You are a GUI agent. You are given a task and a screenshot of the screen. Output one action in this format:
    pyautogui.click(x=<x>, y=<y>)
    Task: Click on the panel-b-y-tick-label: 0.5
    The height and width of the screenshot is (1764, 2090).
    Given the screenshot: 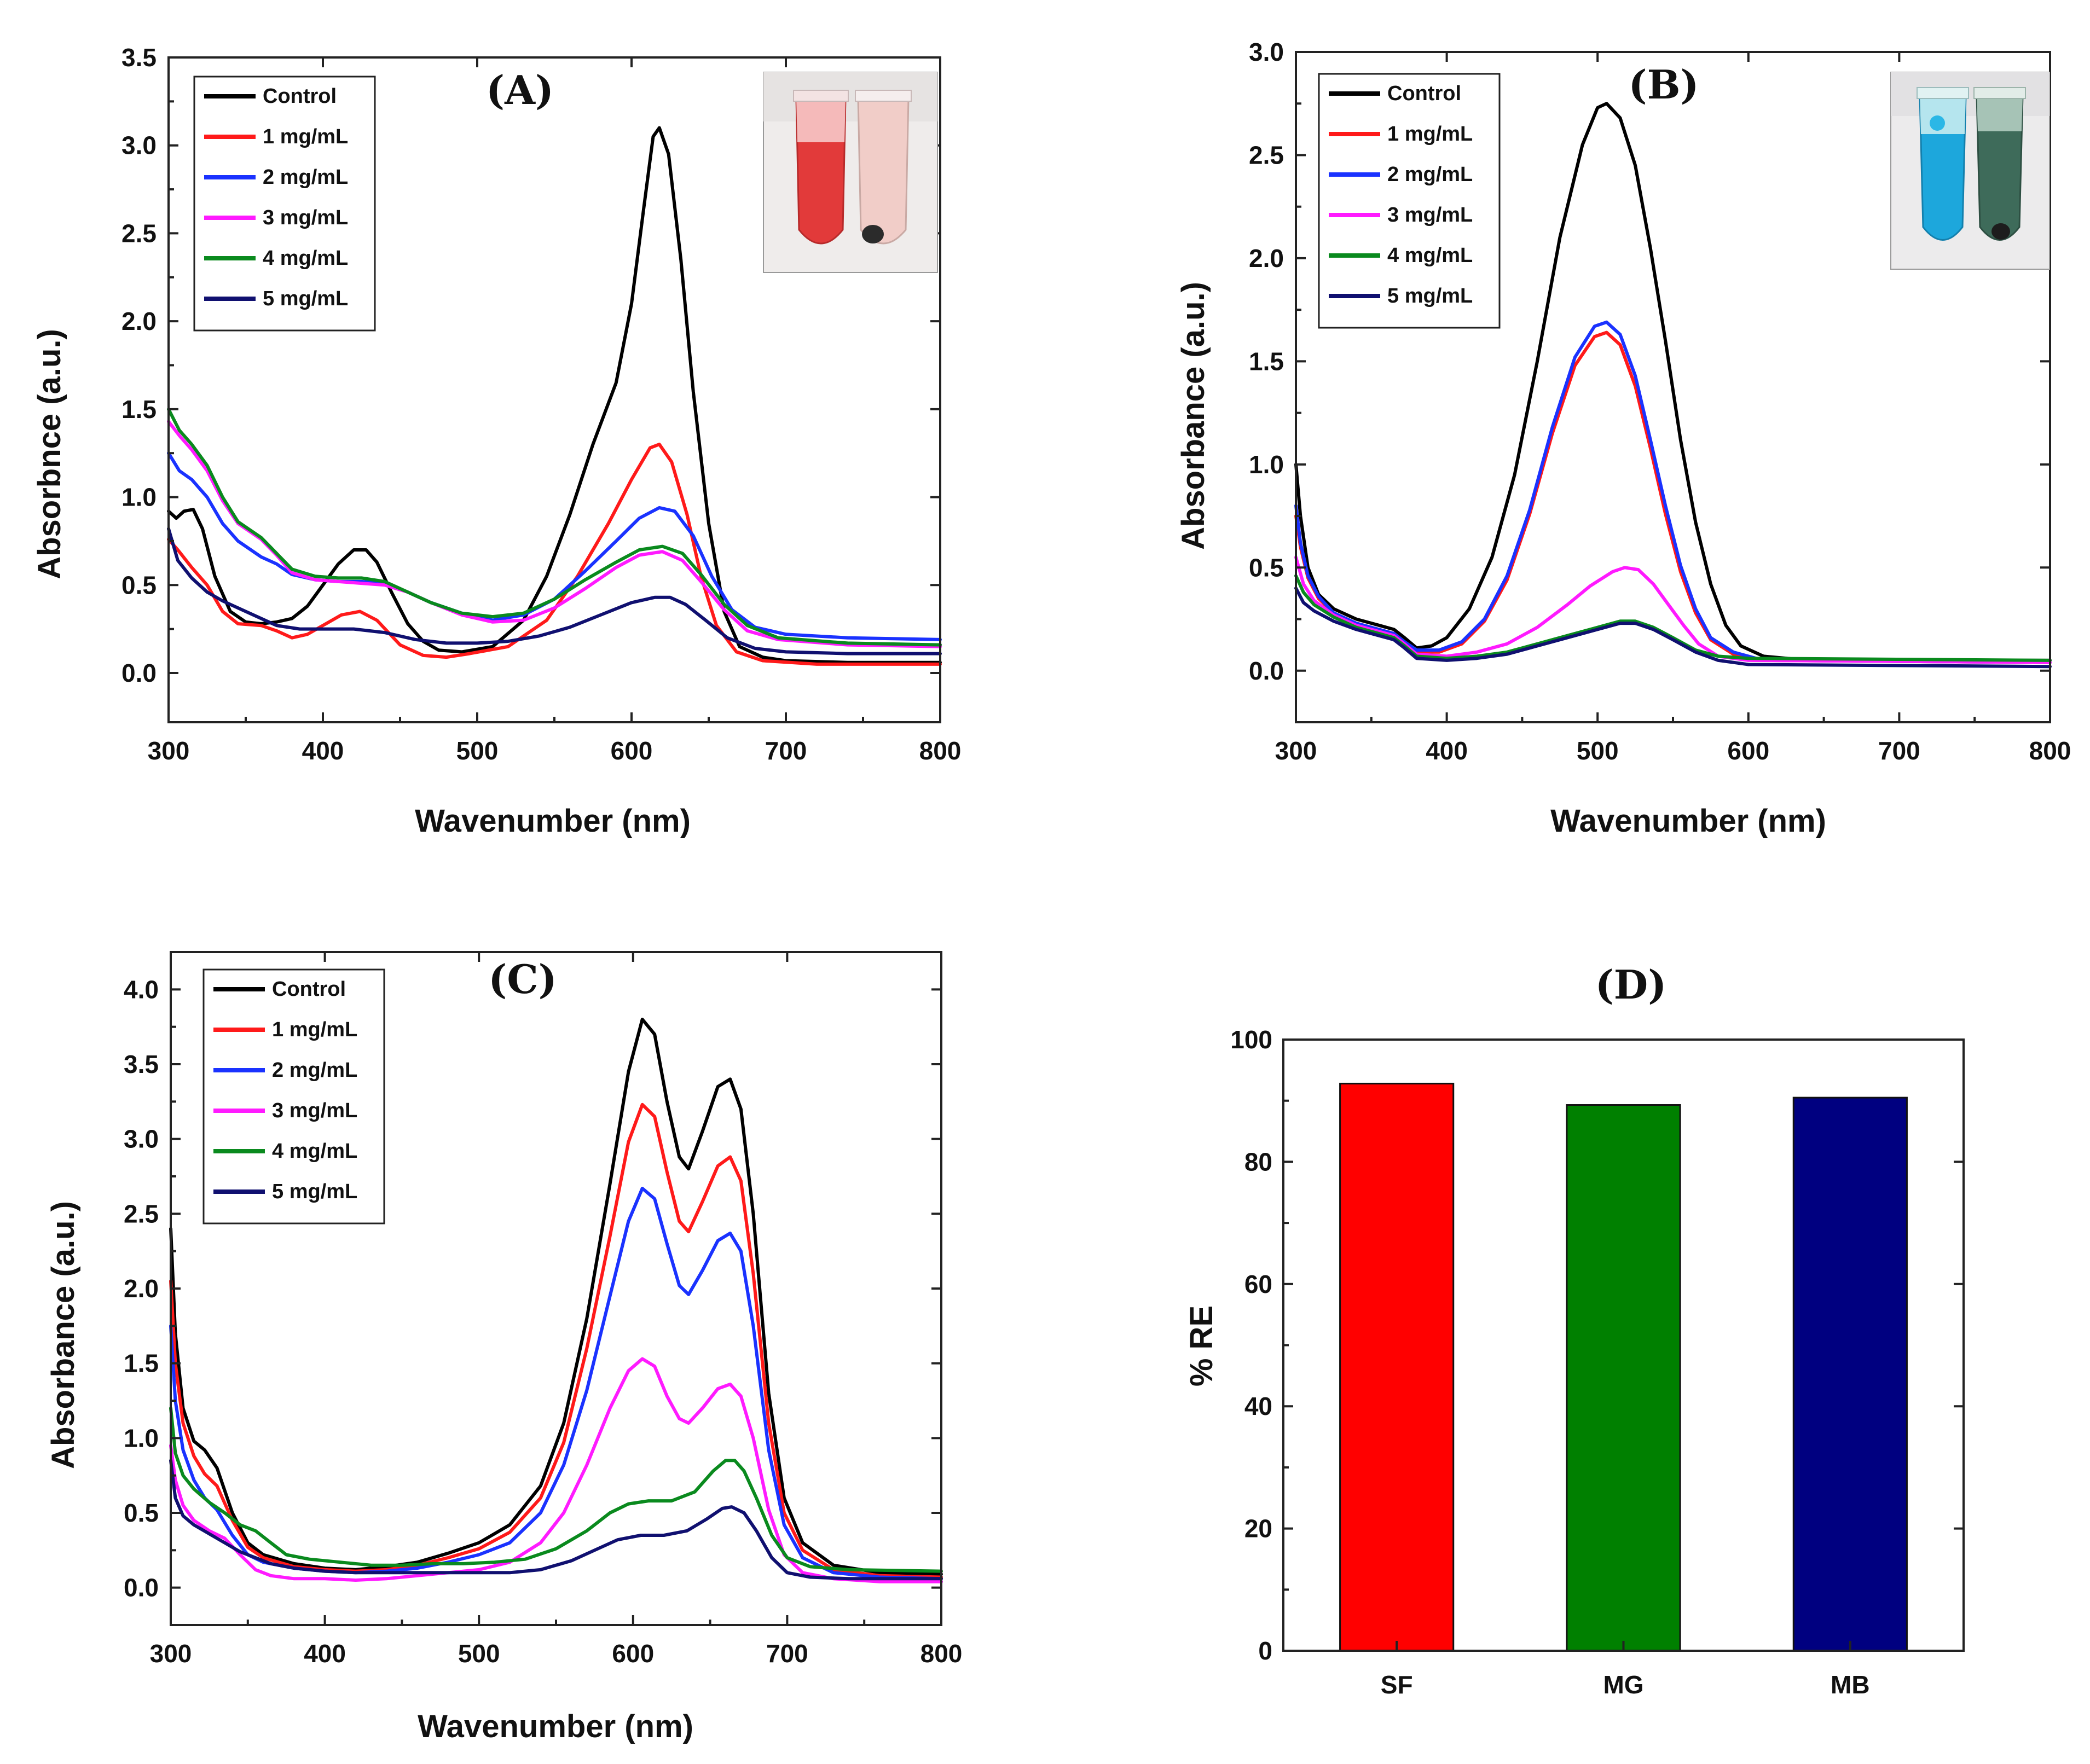 What is the action you would take?
    pyautogui.click(x=1266, y=567)
    